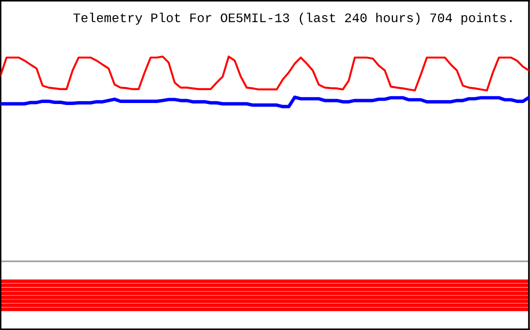 The width and height of the screenshot is (530, 330). What do you see at coordinates (292, 18) in the screenshot?
I see `chart-title: Telemetry Plot For OE5MIL-13 (last 240 hours) 704 points.` at bounding box center [292, 18].